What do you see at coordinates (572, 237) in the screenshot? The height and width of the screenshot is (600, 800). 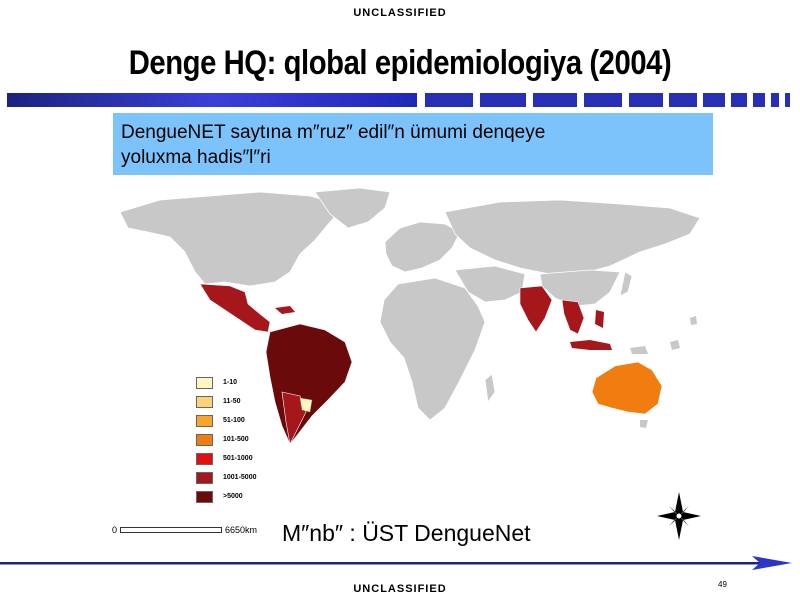 I see `north-asia` at bounding box center [572, 237].